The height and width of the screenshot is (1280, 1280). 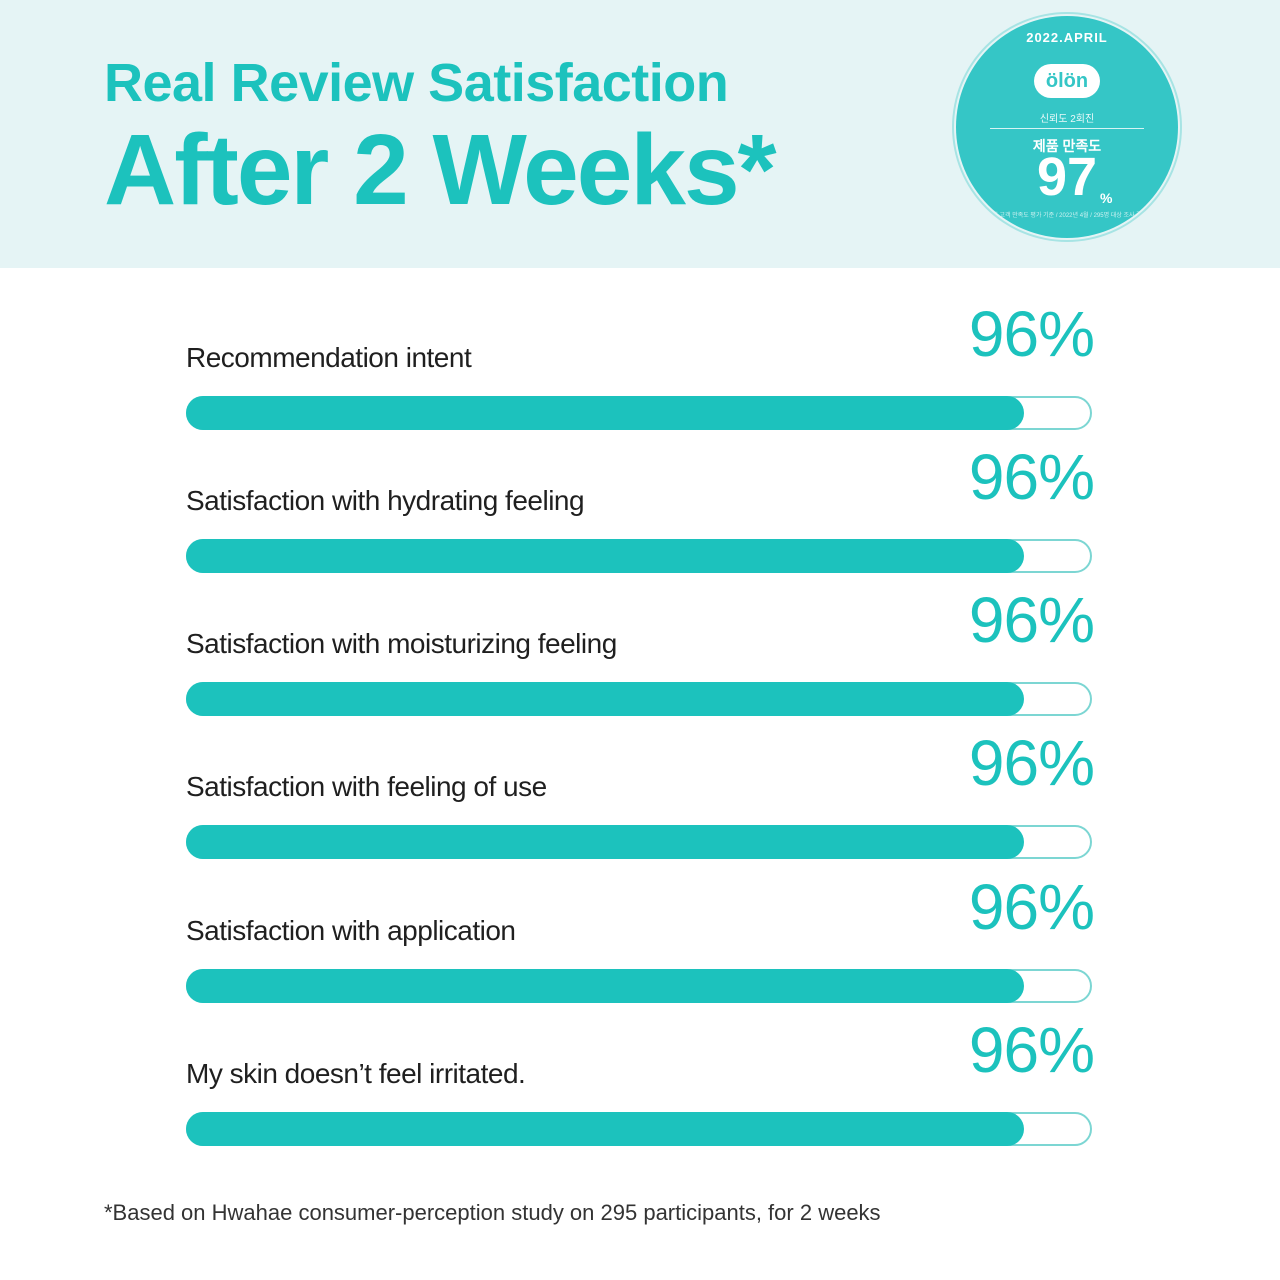 I want to click on bar-label: Satisfaction with application, so click(x=351, y=930).